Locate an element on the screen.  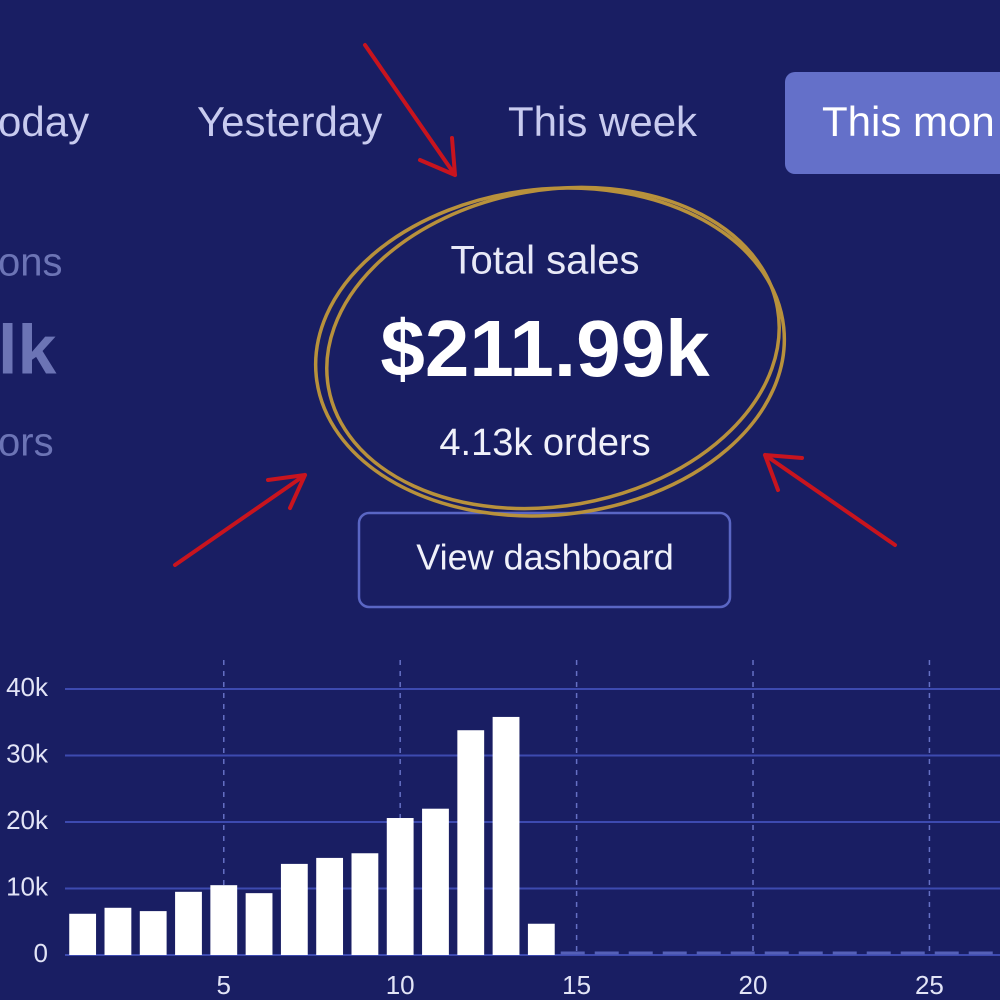
tab: This week is located at coordinates (603, 121).